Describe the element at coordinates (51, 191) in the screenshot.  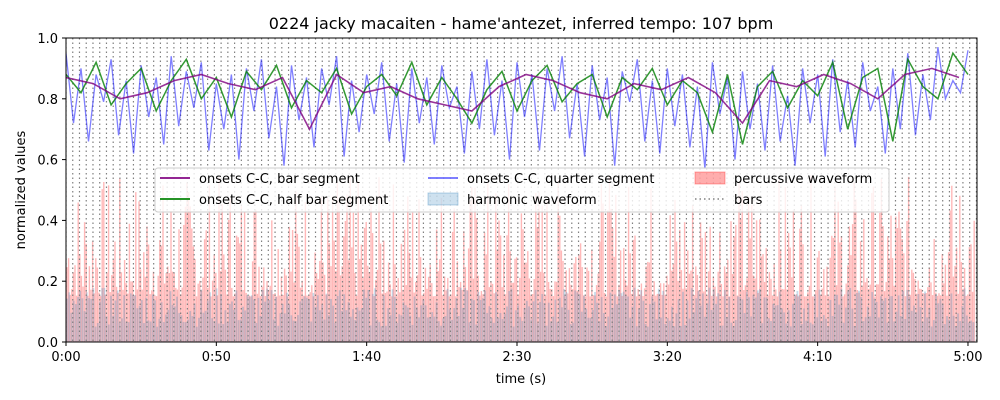
I see `y-axis: 0.0 0.2 0.4 0.6 0.8 1.0` at that location.